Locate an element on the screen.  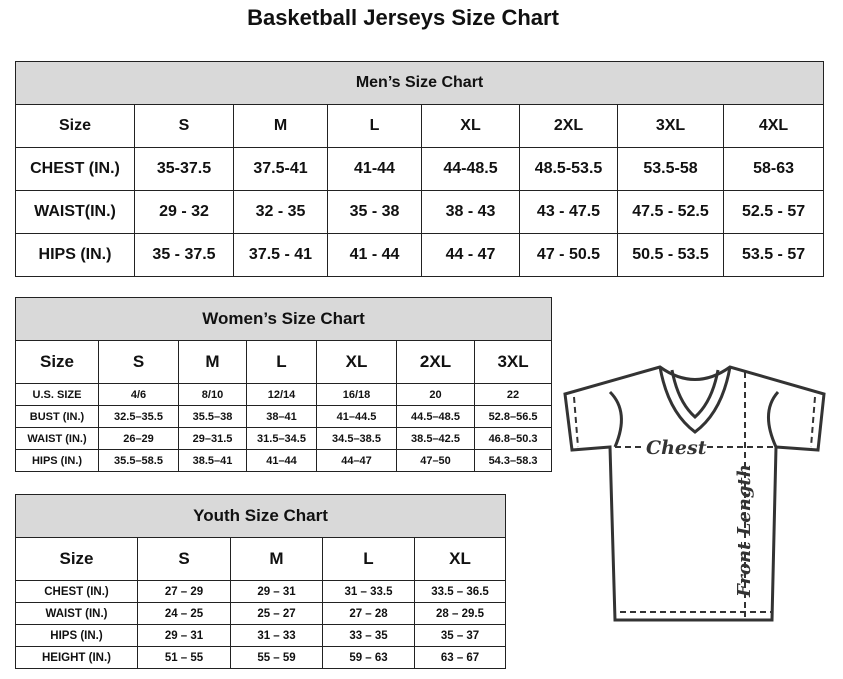
table-cell: 8/10 is located at coordinates (212, 394).